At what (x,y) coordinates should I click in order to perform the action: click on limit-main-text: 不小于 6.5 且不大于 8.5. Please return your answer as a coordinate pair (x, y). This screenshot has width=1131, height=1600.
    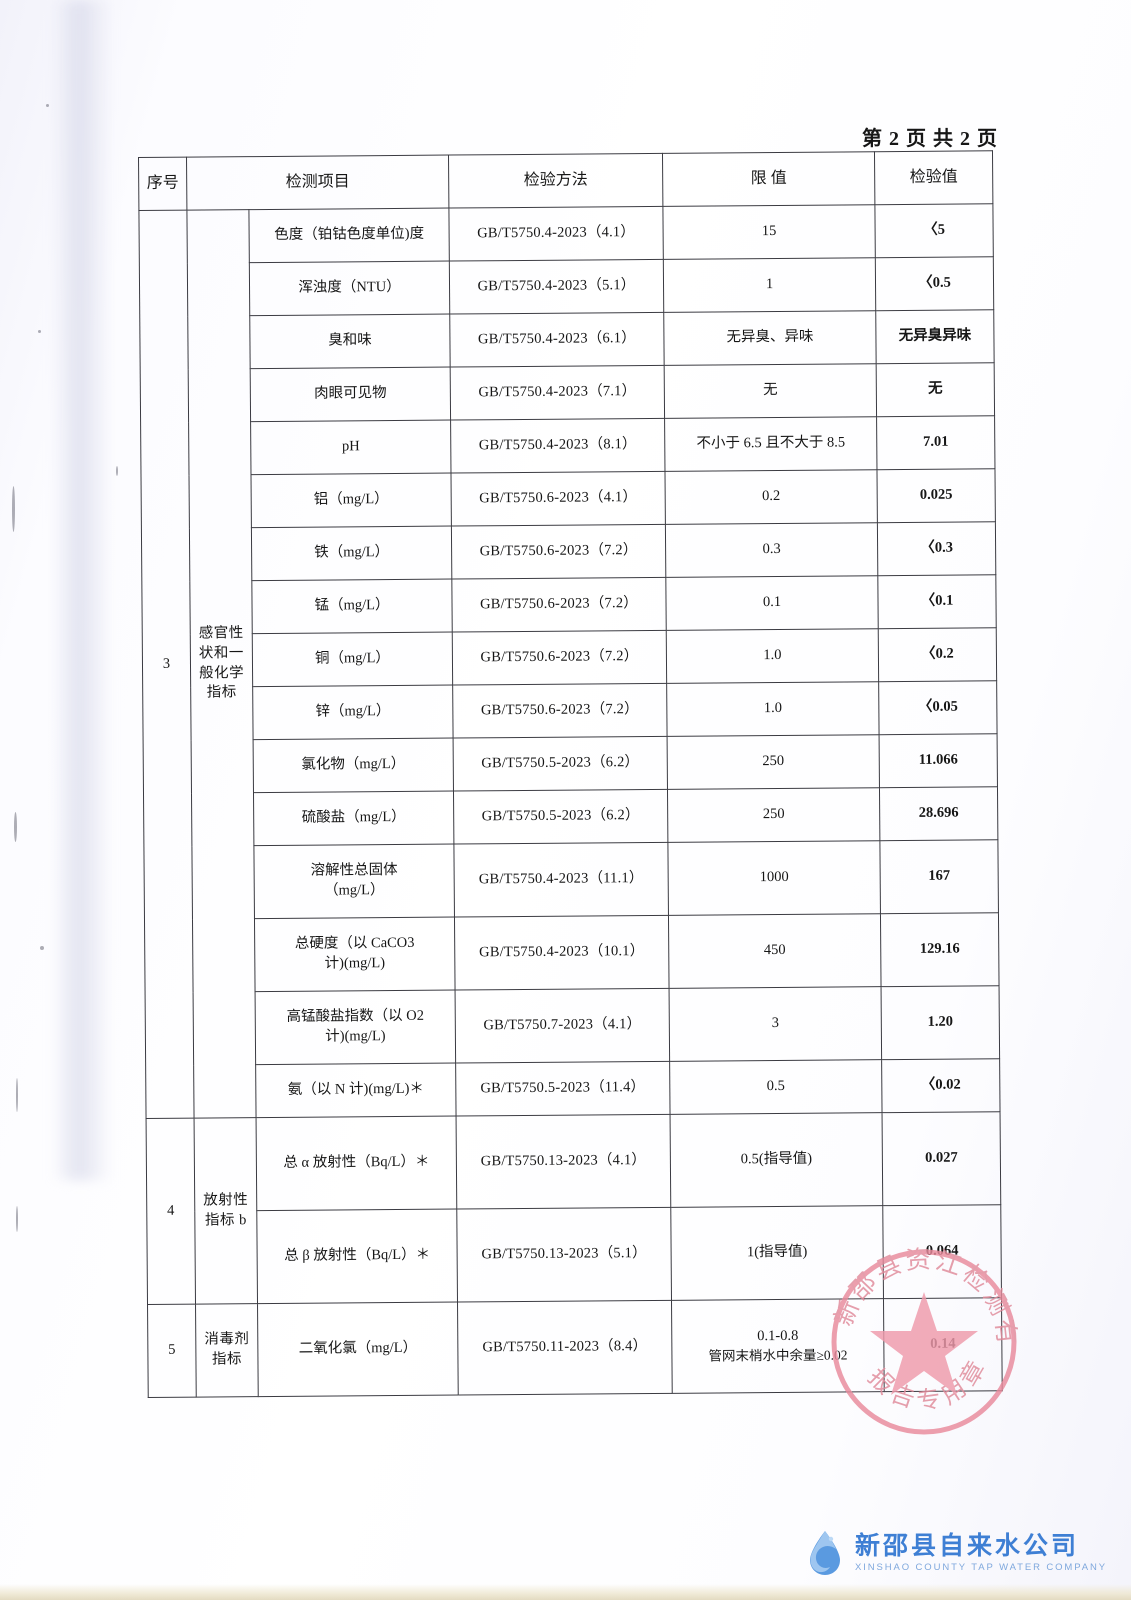
    Looking at the image, I should click on (771, 443).